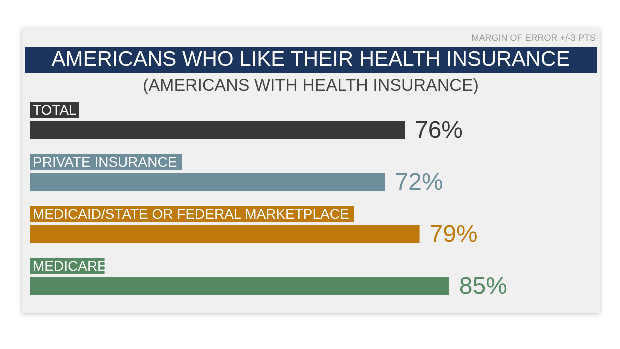 The width and height of the screenshot is (620, 349). What do you see at coordinates (454, 234) in the screenshot?
I see `data-label: 79%` at bounding box center [454, 234].